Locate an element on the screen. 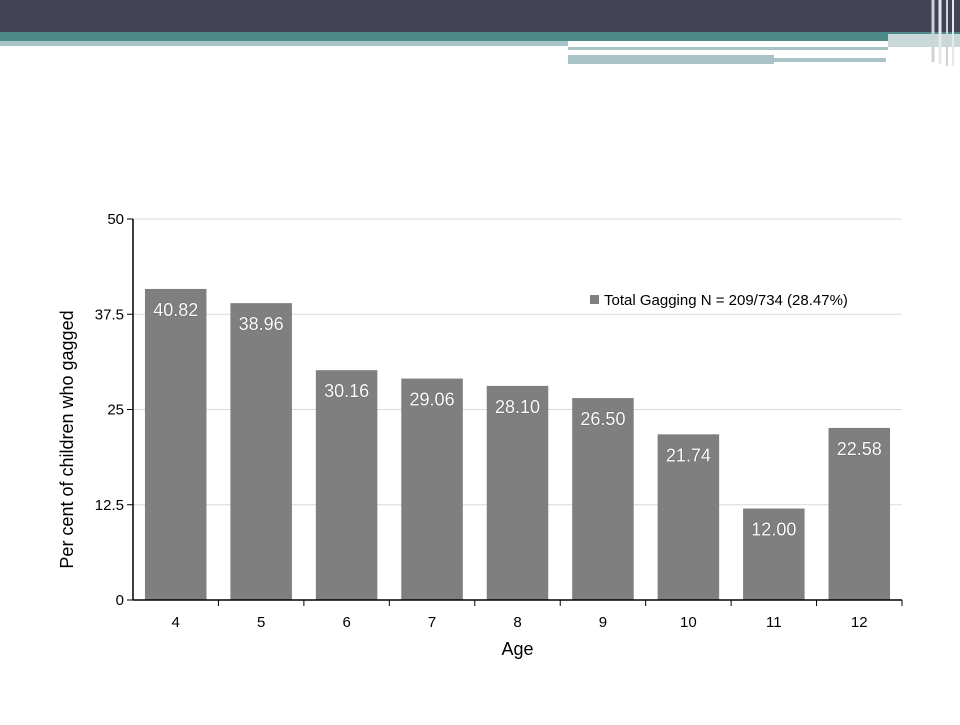 This screenshot has height=725, width=960. x-tick-label: 12 is located at coordinates (859, 622).